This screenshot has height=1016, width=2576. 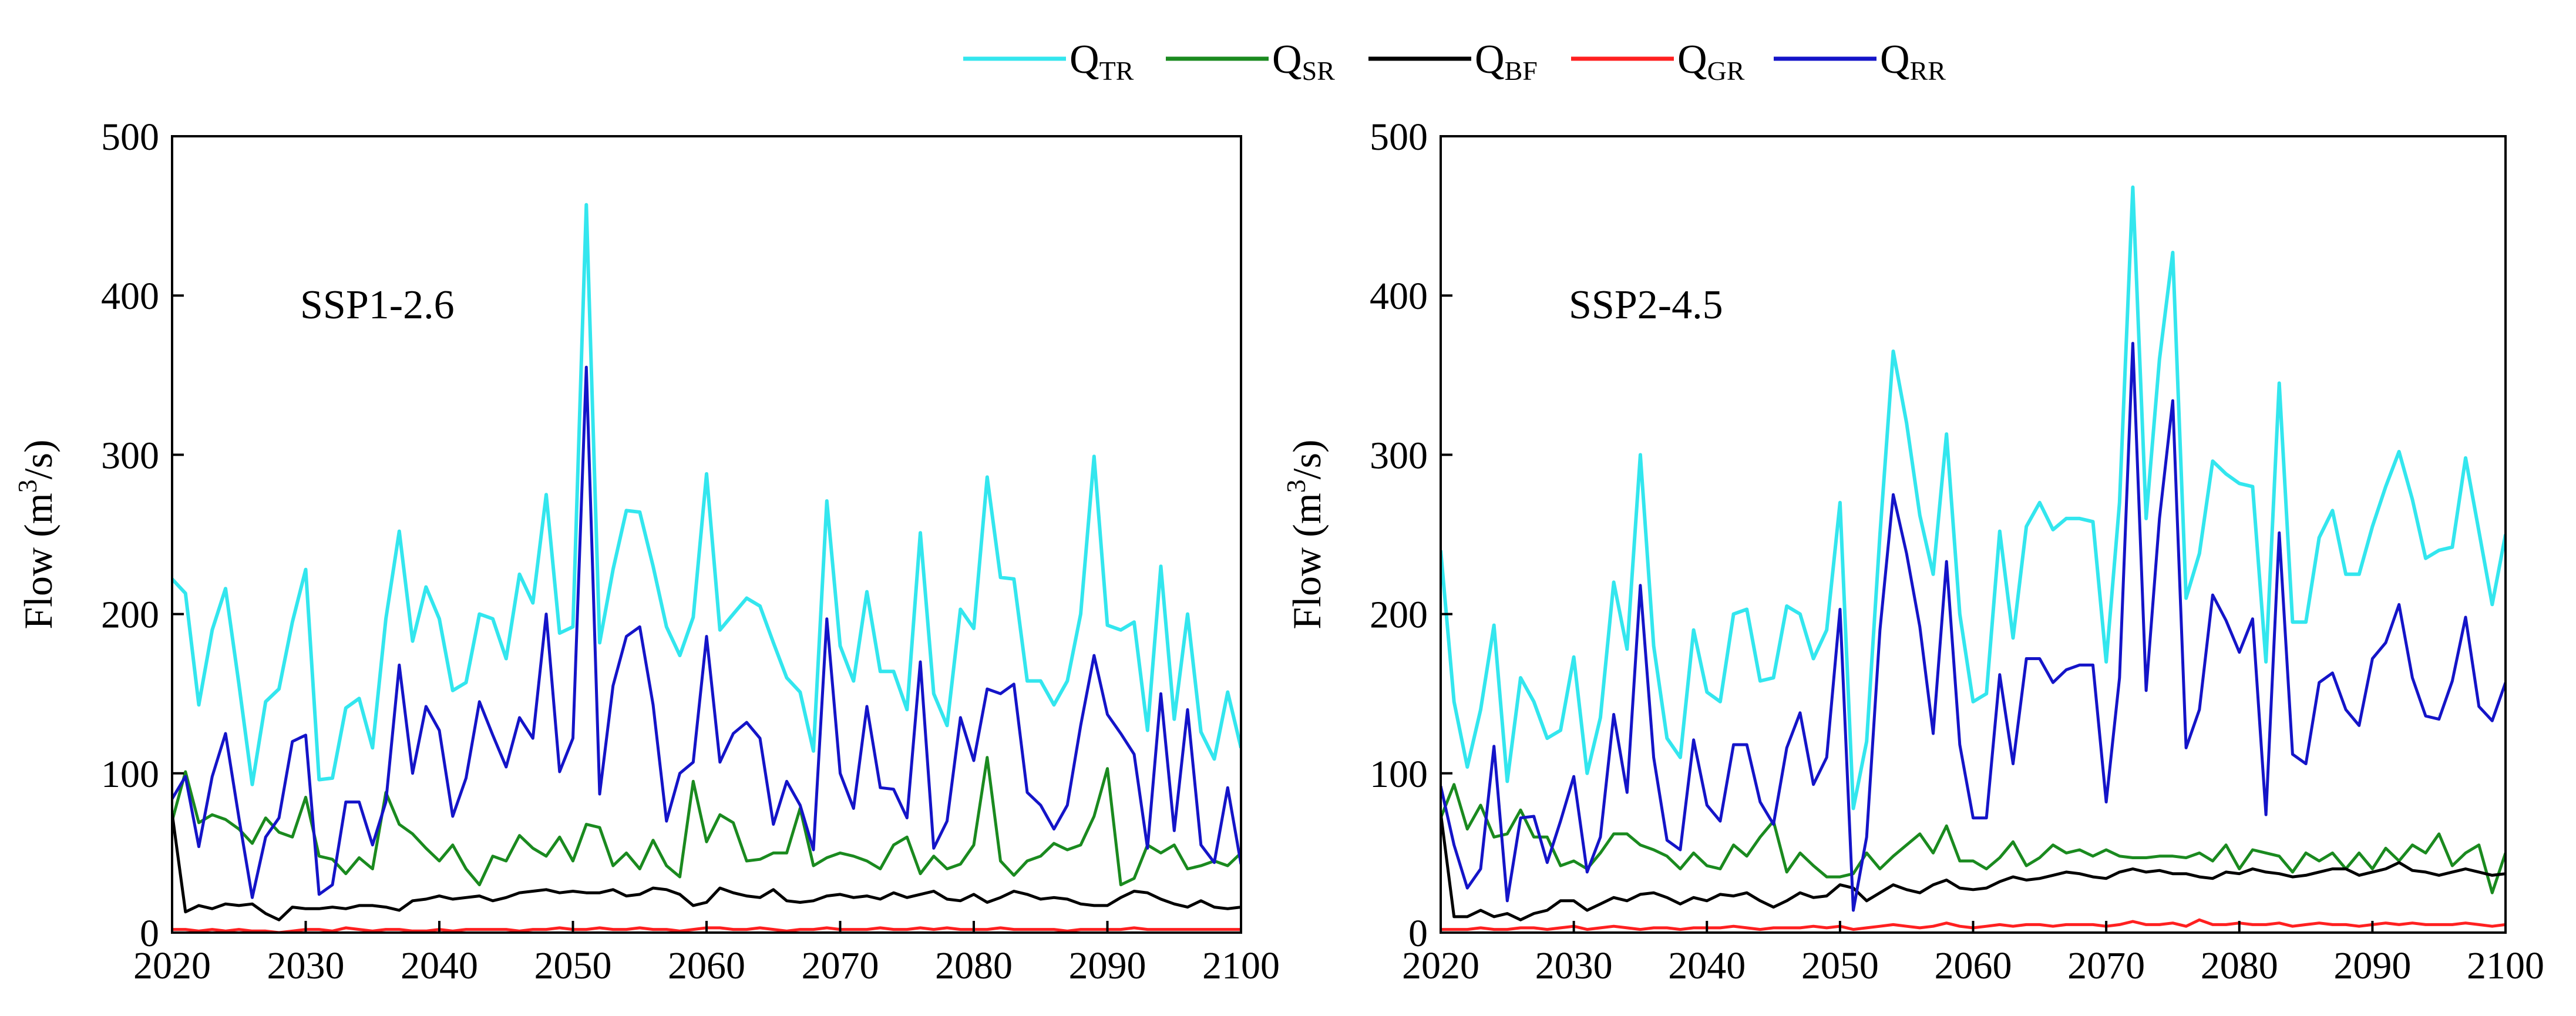 I want to click on legend-item-q-rr: QRR, so click(x=1860, y=62).